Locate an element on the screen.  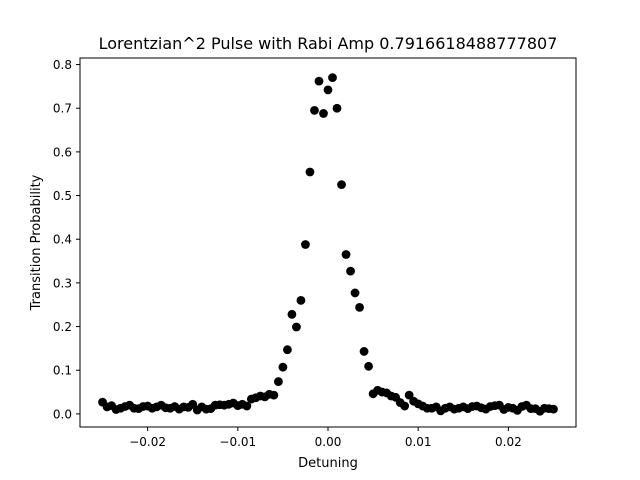
y-axis: 0.0 0.1 0.2 0.3 0.4 0.5 0.6 0.7 0.8 is located at coordinates (66, 239).